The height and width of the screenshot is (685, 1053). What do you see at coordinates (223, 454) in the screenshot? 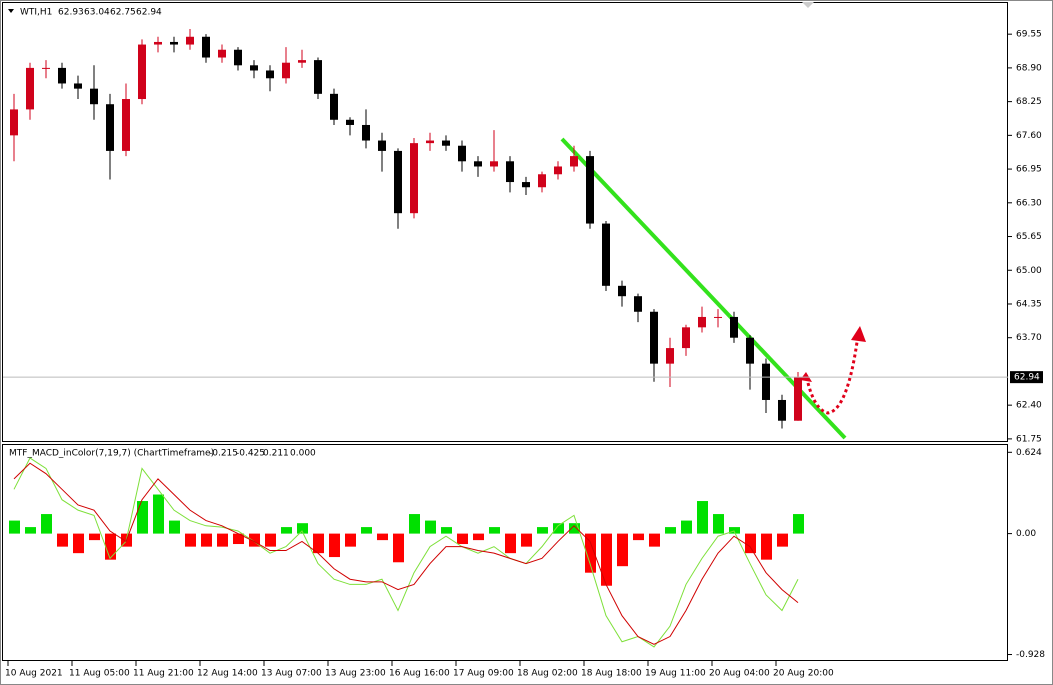
I see `indicator-value: -0.215` at bounding box center [223, 454].